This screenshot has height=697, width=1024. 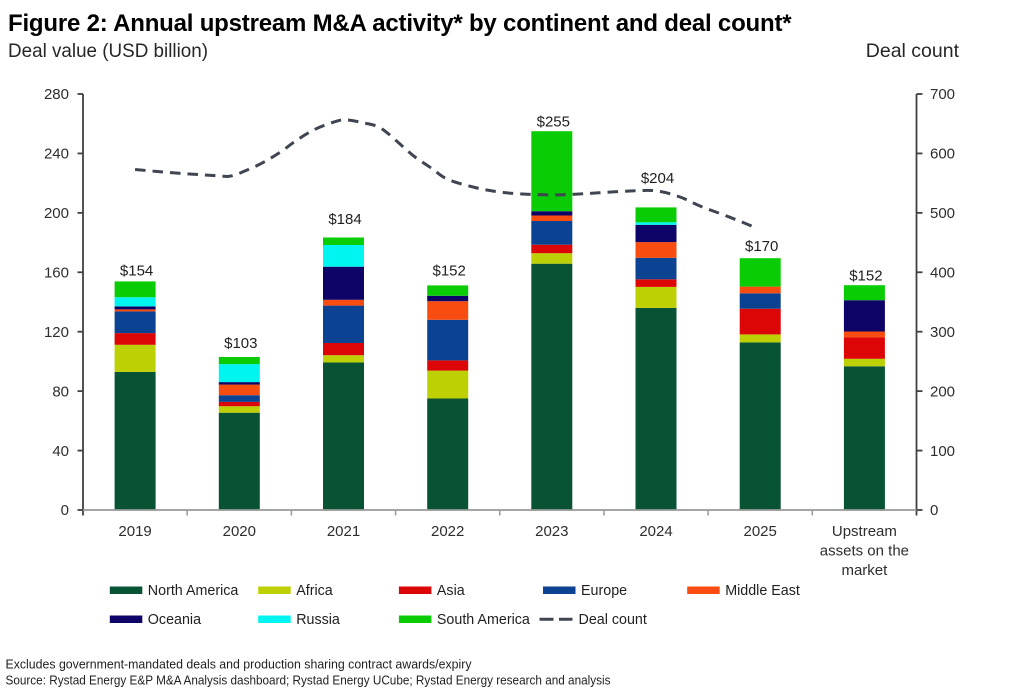 What do you see at coordinates (240, 343) in the screenshot?
I see `svg-text: $103` at bounding box center [240, 343].